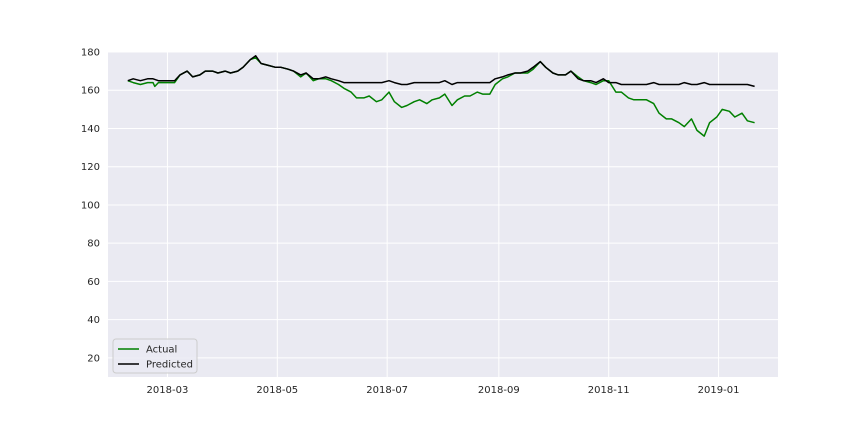  What do you see at coordinates (90, 129) in the screenshot?
I see `y-tick-label-140: 140` at bounding box center [90, 129].